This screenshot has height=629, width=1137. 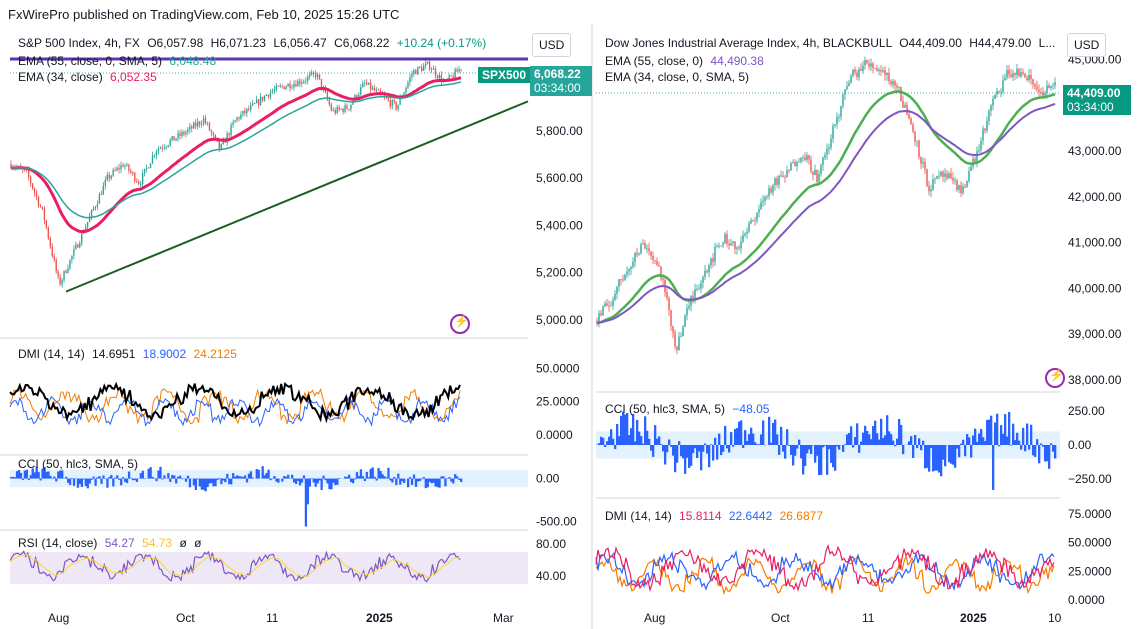 I want to click on spx-low: L6,056.47, so click(x=300, y=43).